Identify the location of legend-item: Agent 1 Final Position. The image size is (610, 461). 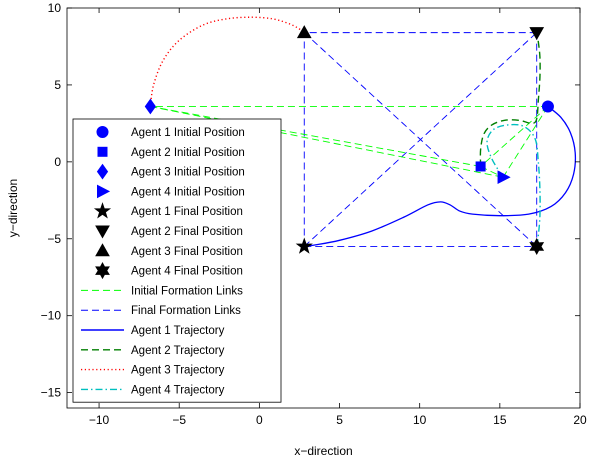
(168, 210).